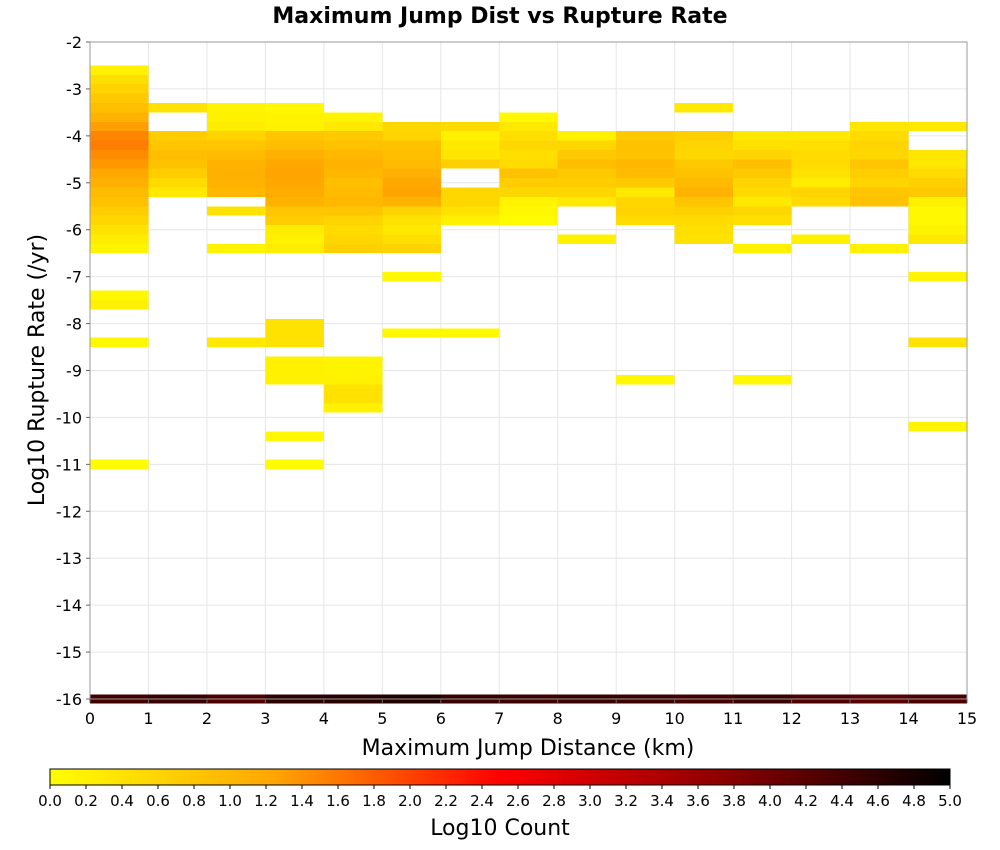  What do you see at coordinates (806, 801) in the screenshot?
I see `colorbar-tick-label: 4.2` at bounding box center [806, 801].